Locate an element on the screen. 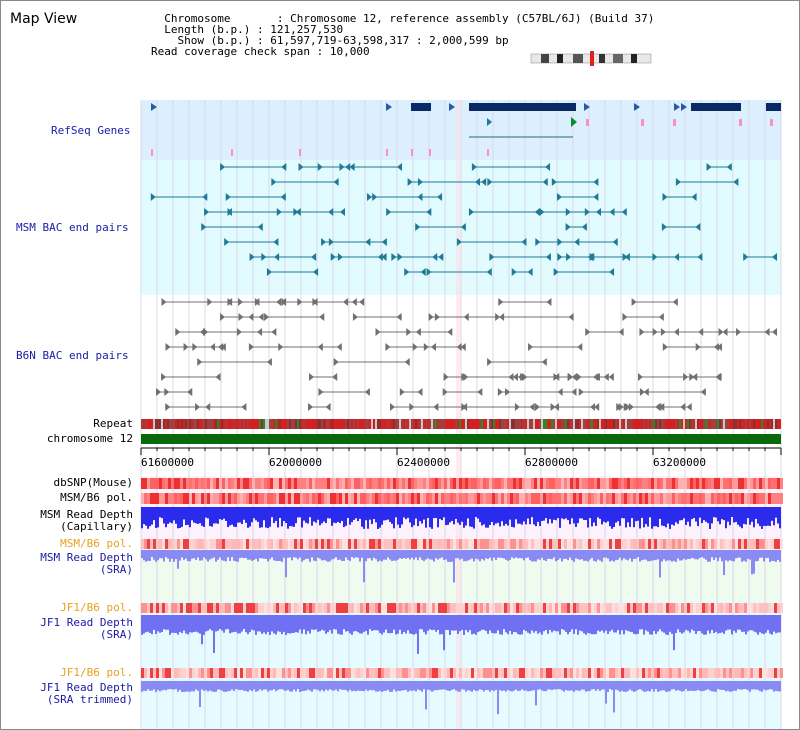 This screenshot has width=800, height=730. track-label-msm-bac: MSM BAC end pairs is located at coordinates (72, 227).